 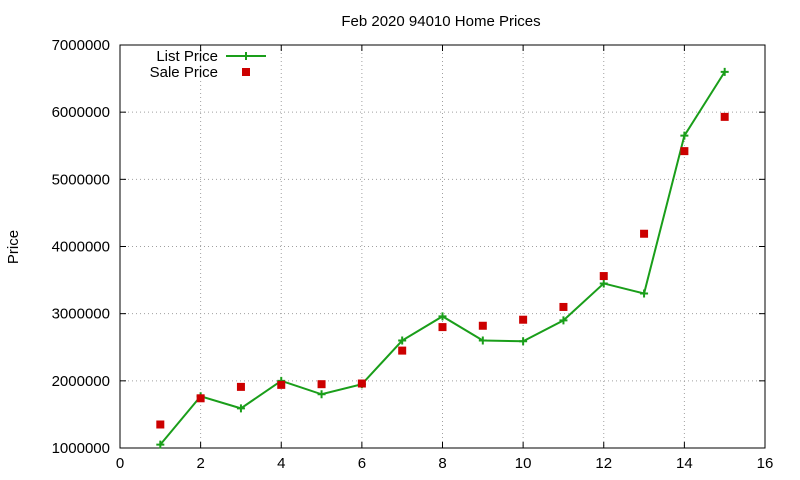 I want to click on x-tick-label: 6, so click(x=362, y=463).